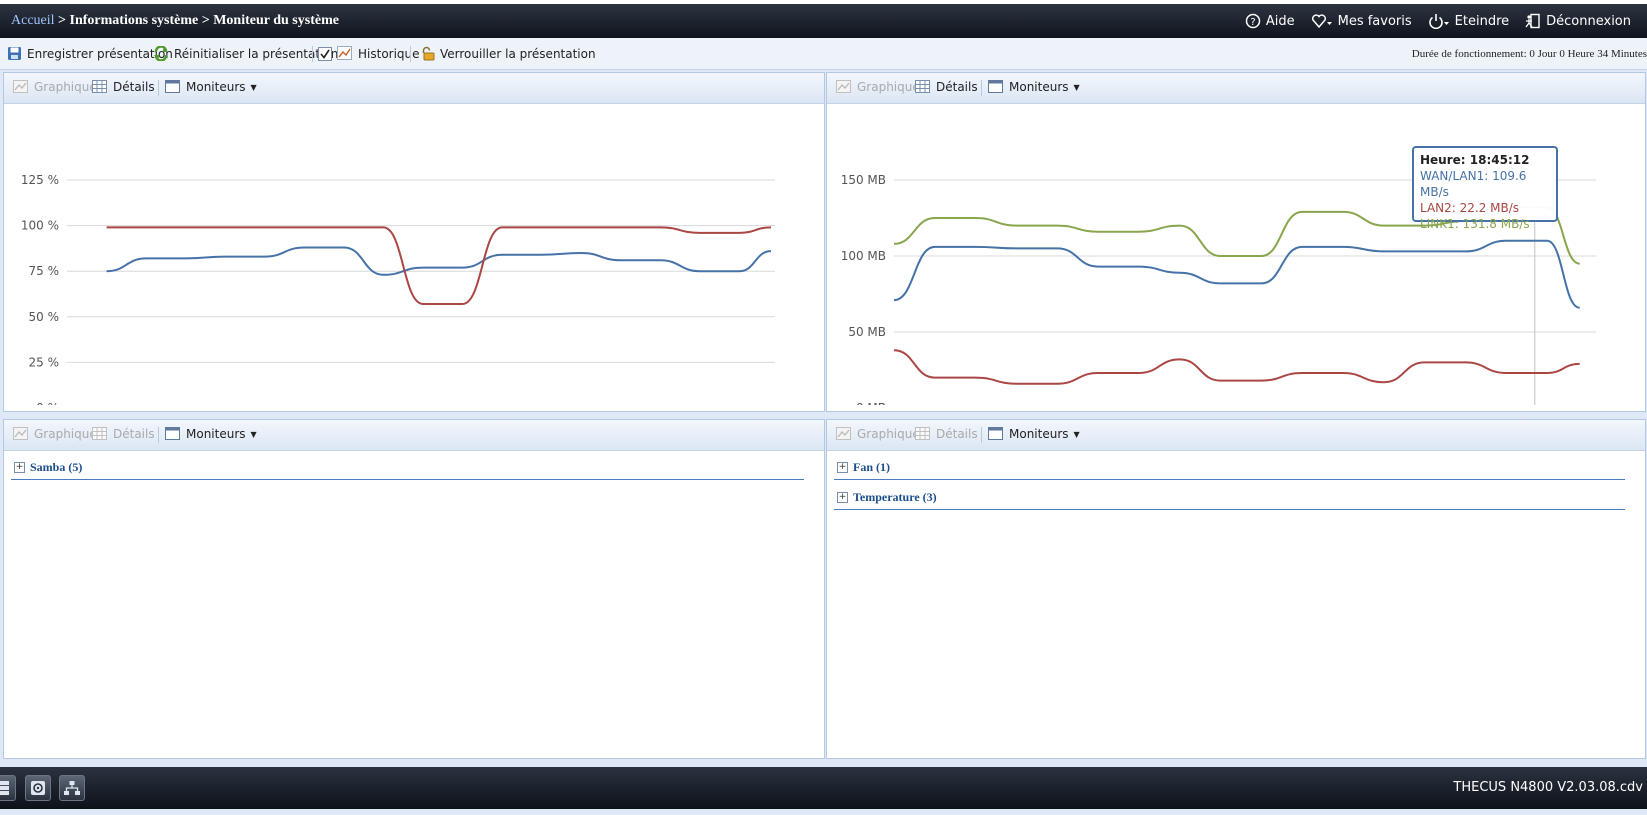 Image resolution: width=1647 pixels, height=815 pixels. Describe the element at coordinates (325, 53) in the screenshot. I see `history-checkbox` at that location.